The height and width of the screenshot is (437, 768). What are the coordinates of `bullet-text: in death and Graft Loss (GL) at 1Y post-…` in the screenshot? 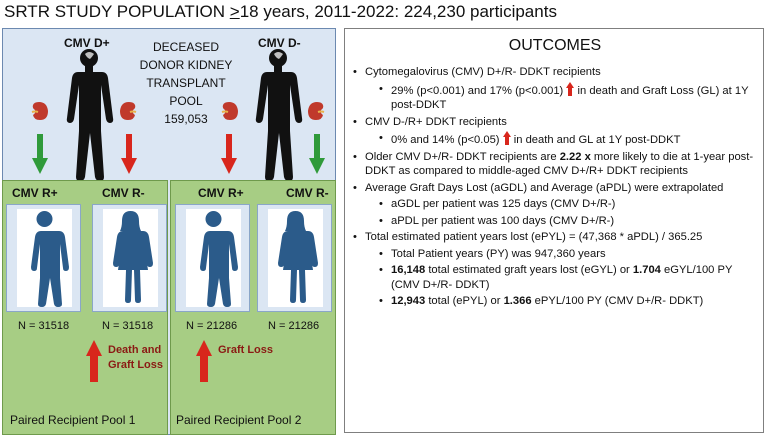 It's located at (570, 98).